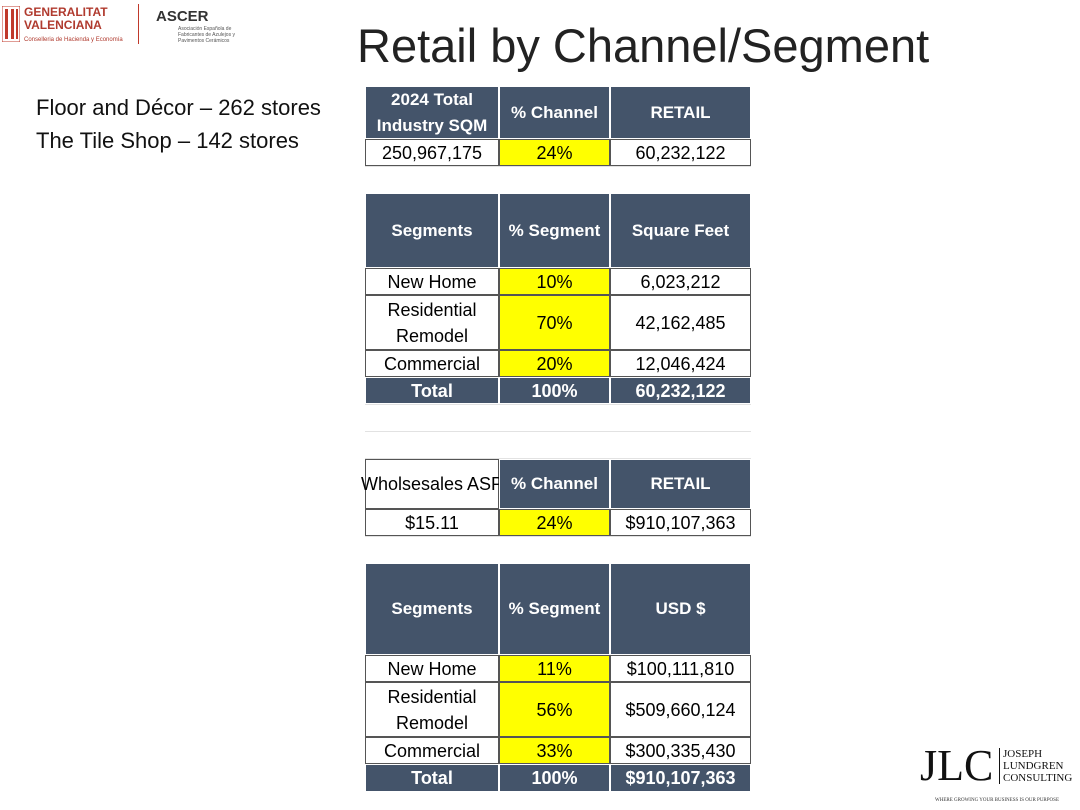 This screenshot has width=1080, height=810. What do you see at coordinates (643, 45) in the screenshot?
I see `title: Retail by Channel/Segment` at bounding box center [643, 45].